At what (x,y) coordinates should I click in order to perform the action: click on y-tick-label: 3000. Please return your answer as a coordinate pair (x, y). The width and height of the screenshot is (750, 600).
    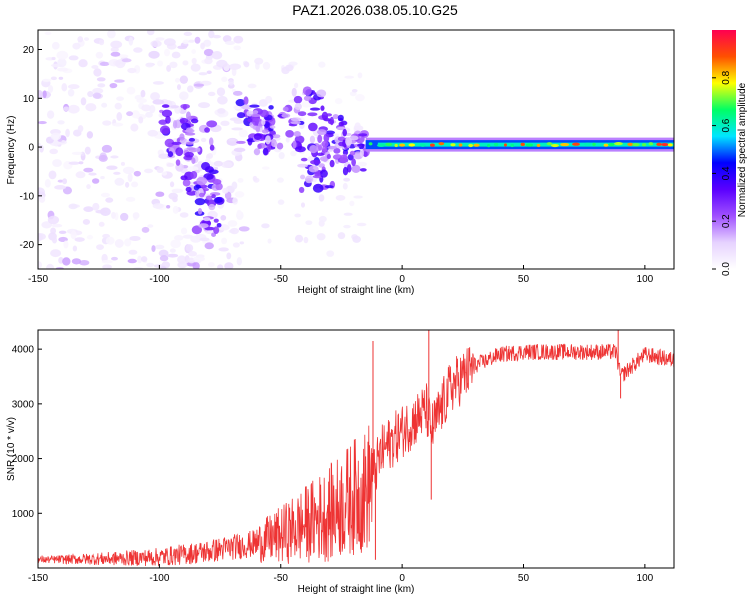
    Looking at the image, I should click on (23, 404).